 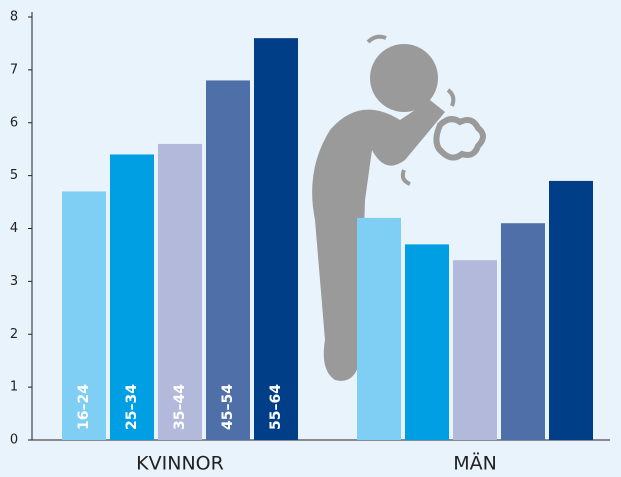 I want to click on series-label: 45–54, so click(x=228, y=407).